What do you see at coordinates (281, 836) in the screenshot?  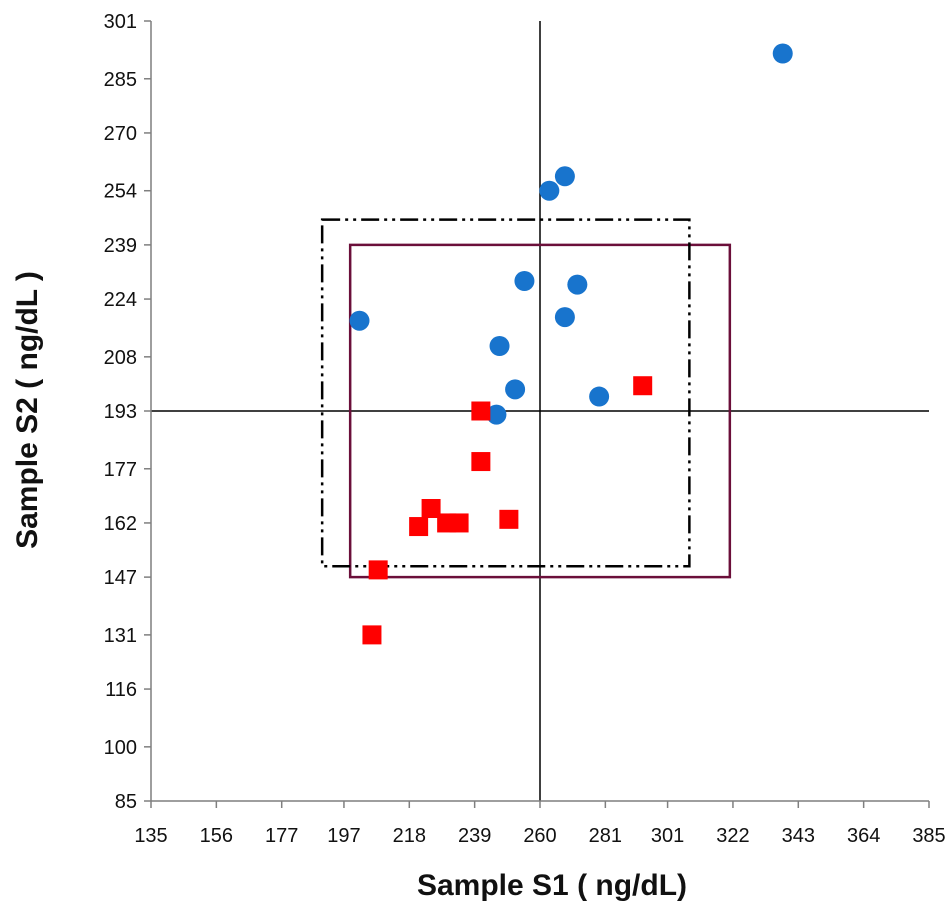 I see `x-tick-label: 177` at bounding box center [281, 836].